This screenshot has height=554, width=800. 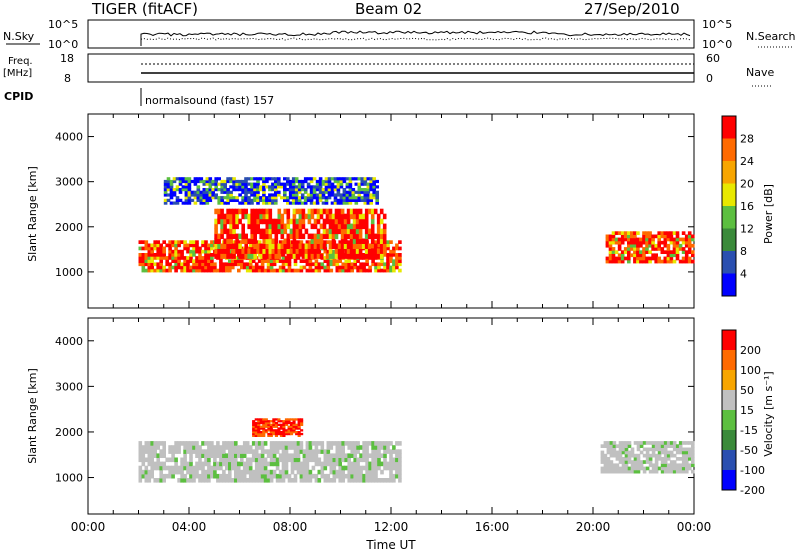 What do you see at coordinates (415, 39) in the screenshot?
I see `search-line` at bounding box center [415, 39].